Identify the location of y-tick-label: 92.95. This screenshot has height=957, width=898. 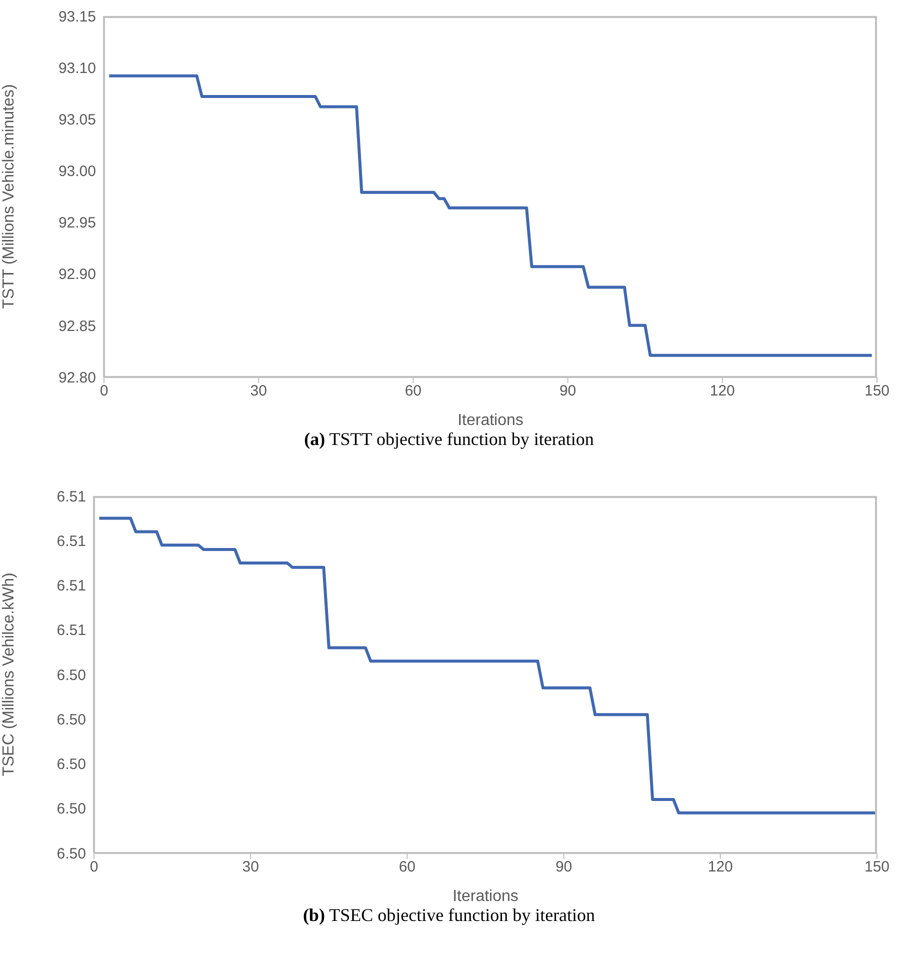
(77, 223).